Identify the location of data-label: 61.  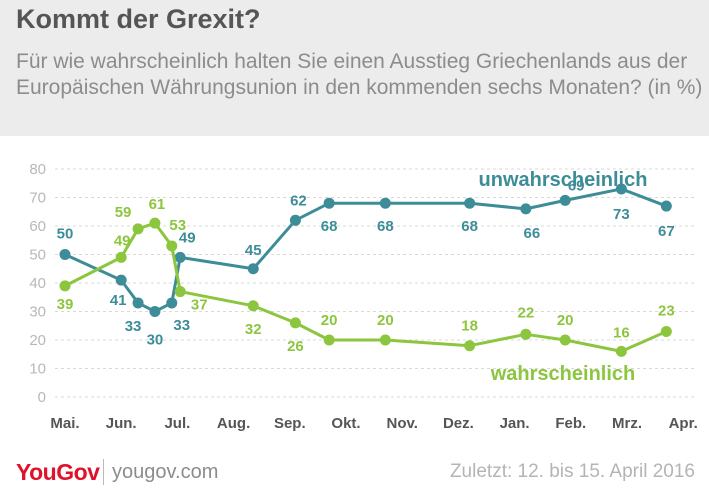
(157, 204).